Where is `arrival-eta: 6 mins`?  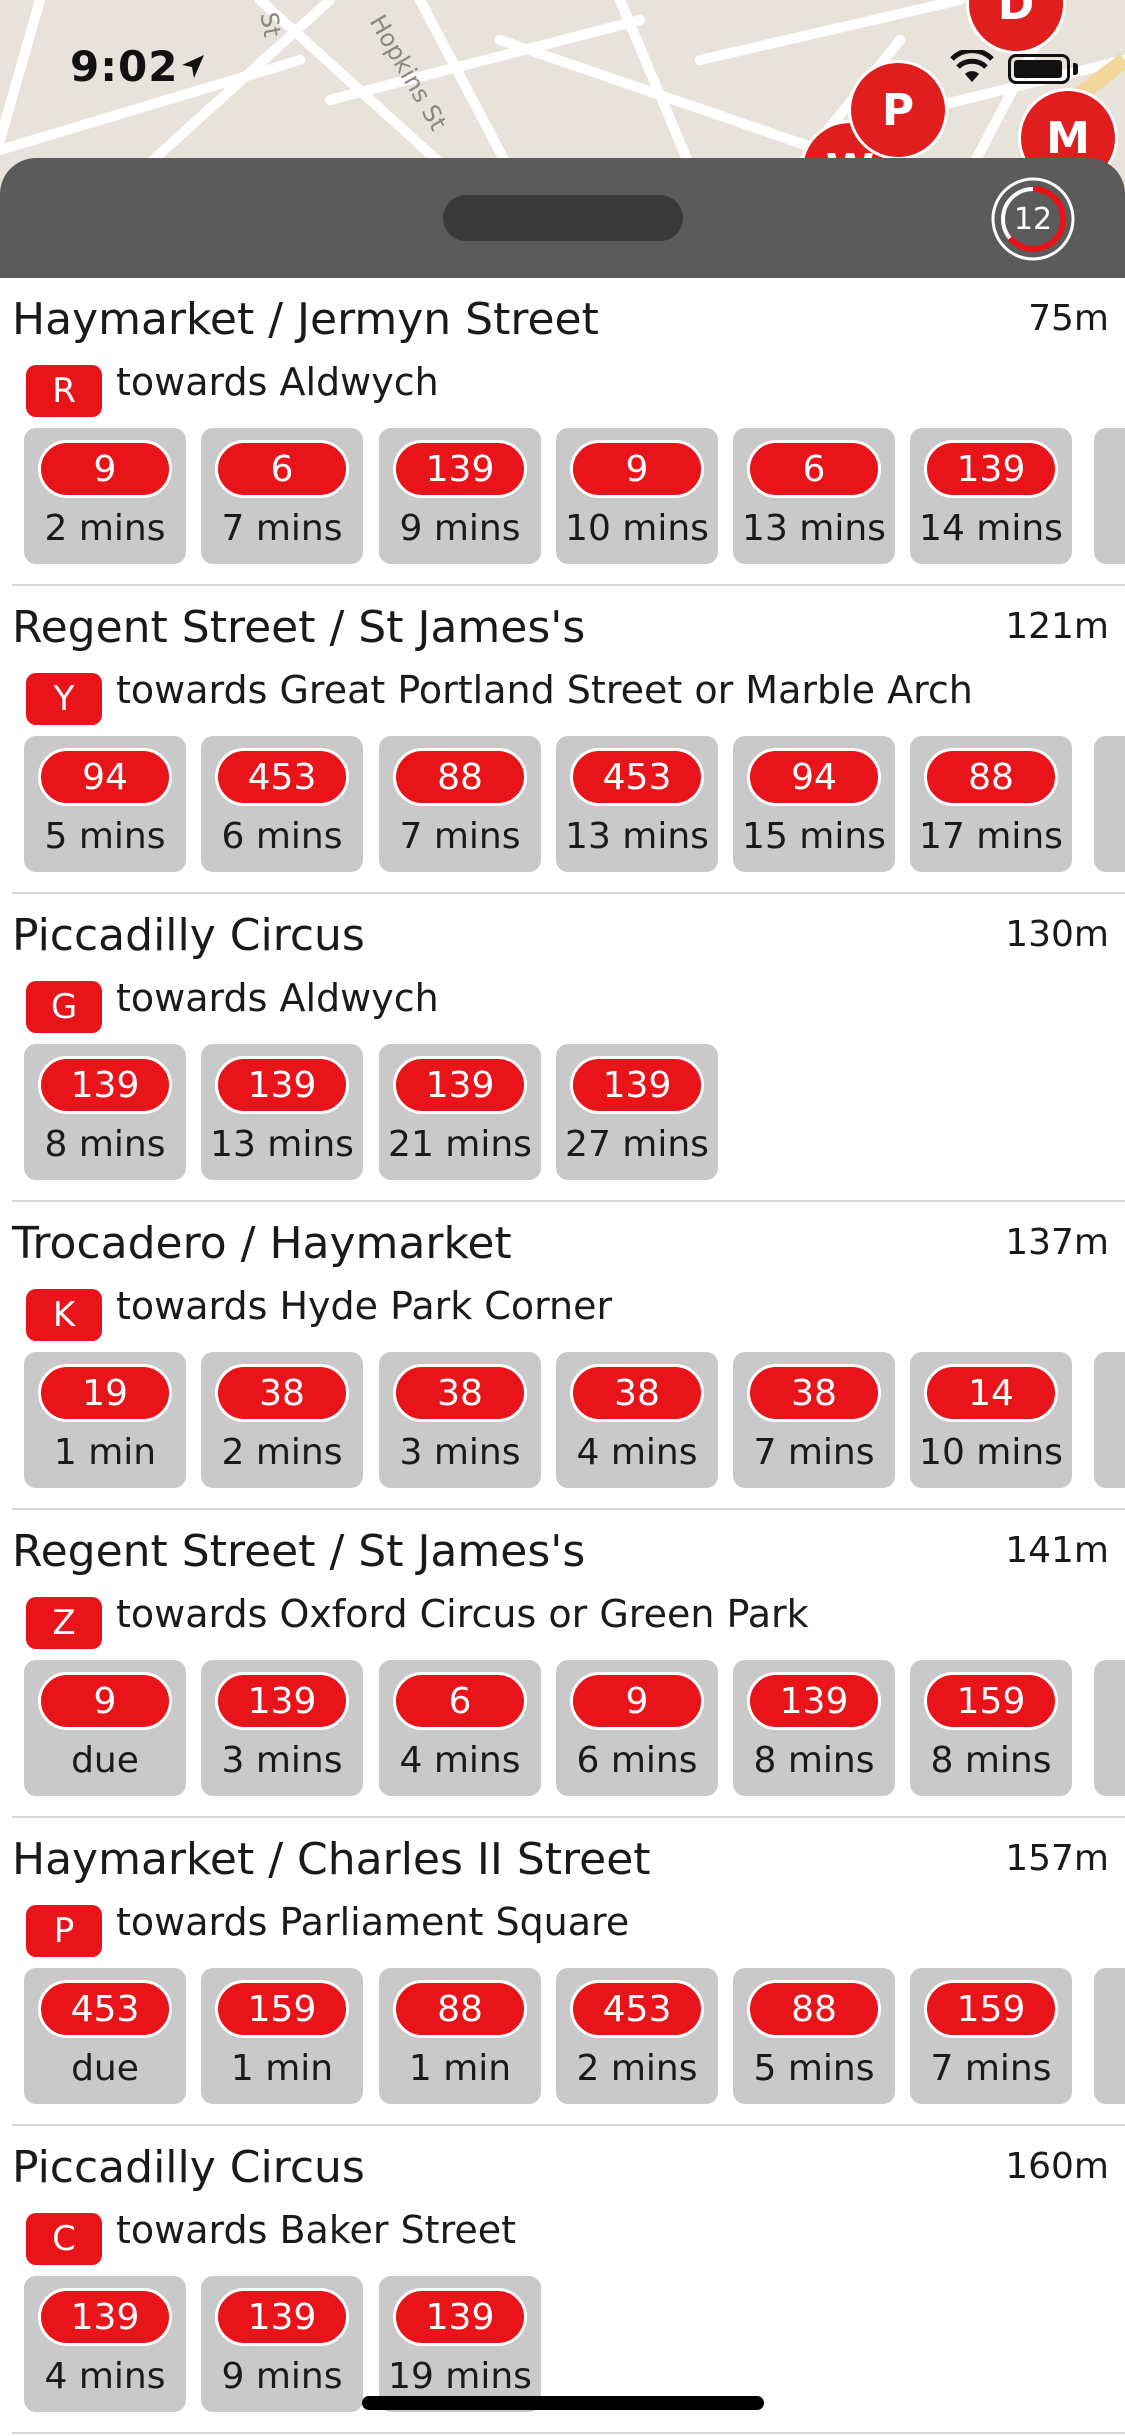 arrival-eta: 6 mins is located at coordinates (637, 1760).